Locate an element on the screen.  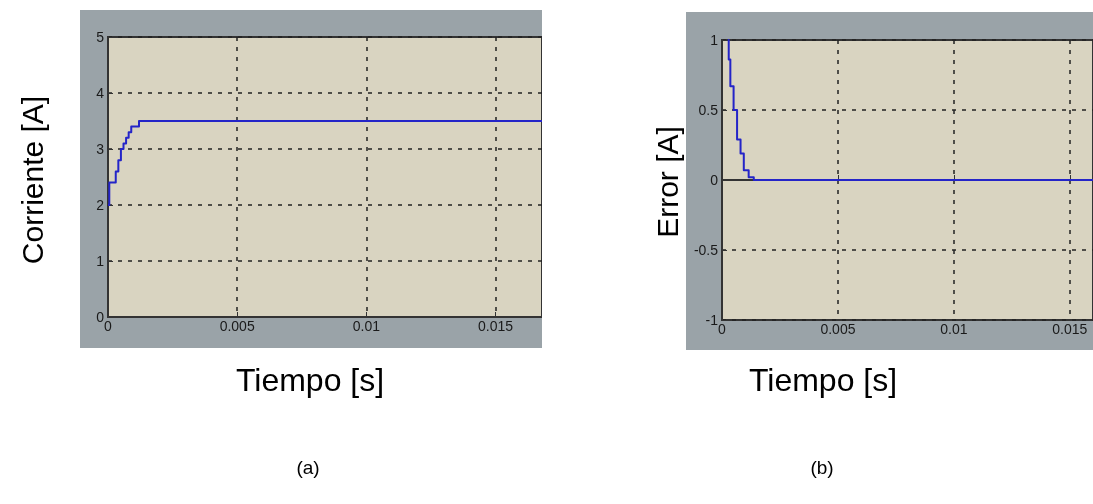
y-tick-label: -0.5 is located at coordinates (706, 250).